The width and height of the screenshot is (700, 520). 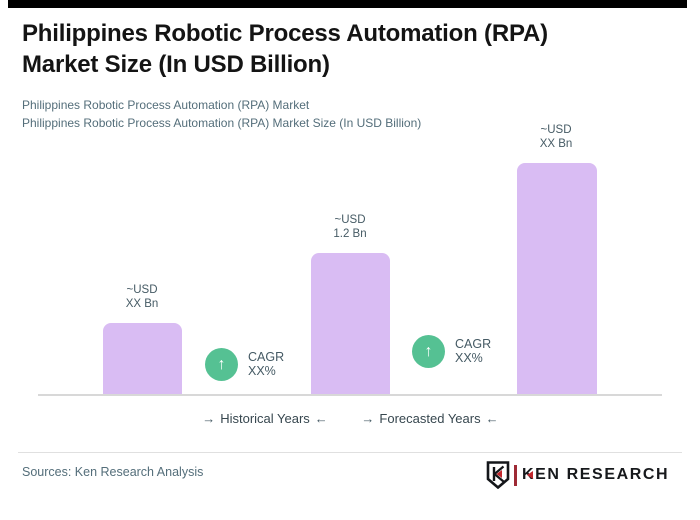 I want to click on cagr-badge-forecast: ↑ CAGR XX%, so click(x=451, y=351).